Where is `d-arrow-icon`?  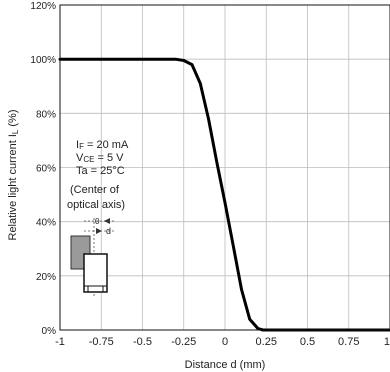 d-arrow-icon is located at coordinates (99, 231).